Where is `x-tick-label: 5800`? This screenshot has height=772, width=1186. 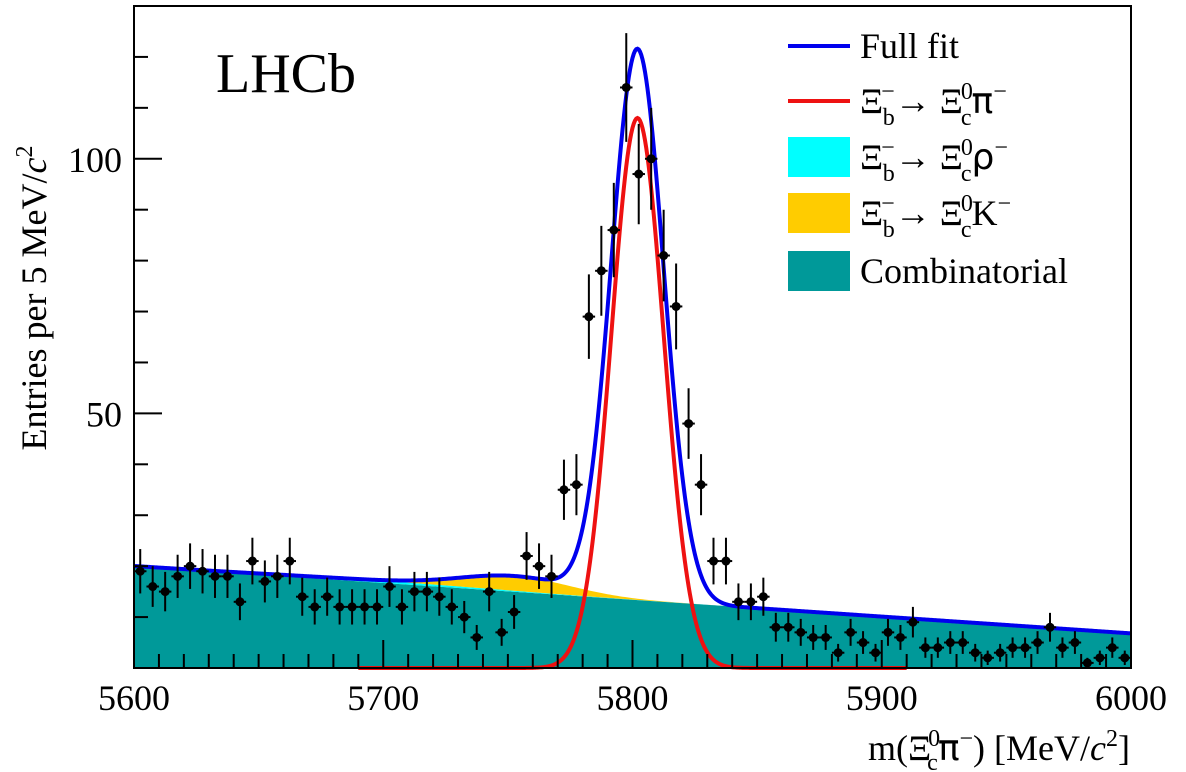 x-tick-label: 5800 is located at coordinates (633, 698).